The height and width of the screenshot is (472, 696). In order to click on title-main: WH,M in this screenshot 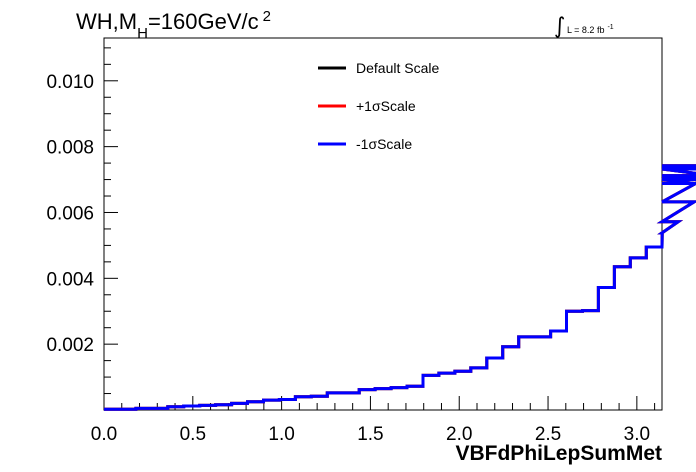, I will do `click(106, 21)`.